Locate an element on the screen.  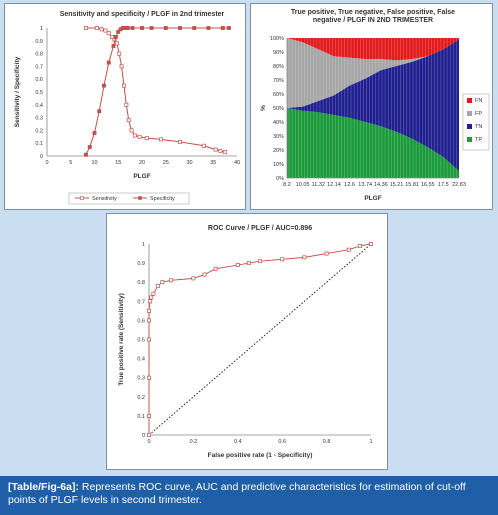
chart2-y-tick: 40% is located at coordinates (278, 123).